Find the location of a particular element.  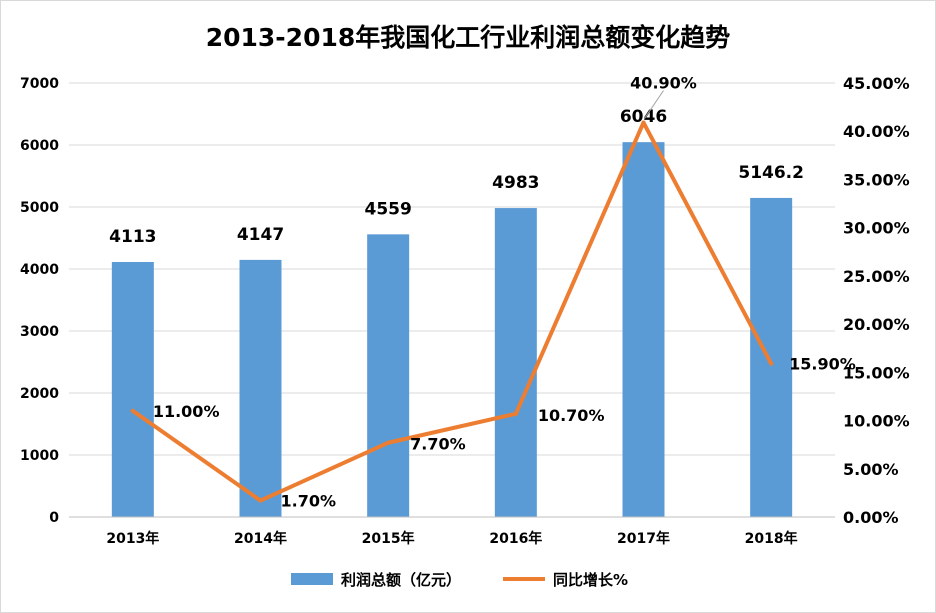

right-tick-label: 15.00% is located at coordinates (876, 372).